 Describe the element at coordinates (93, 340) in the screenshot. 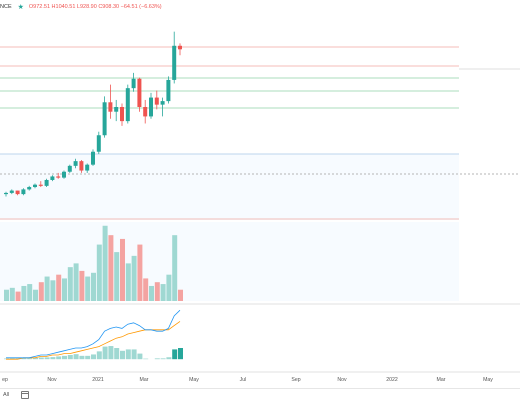

I see `signal-line` at that location.